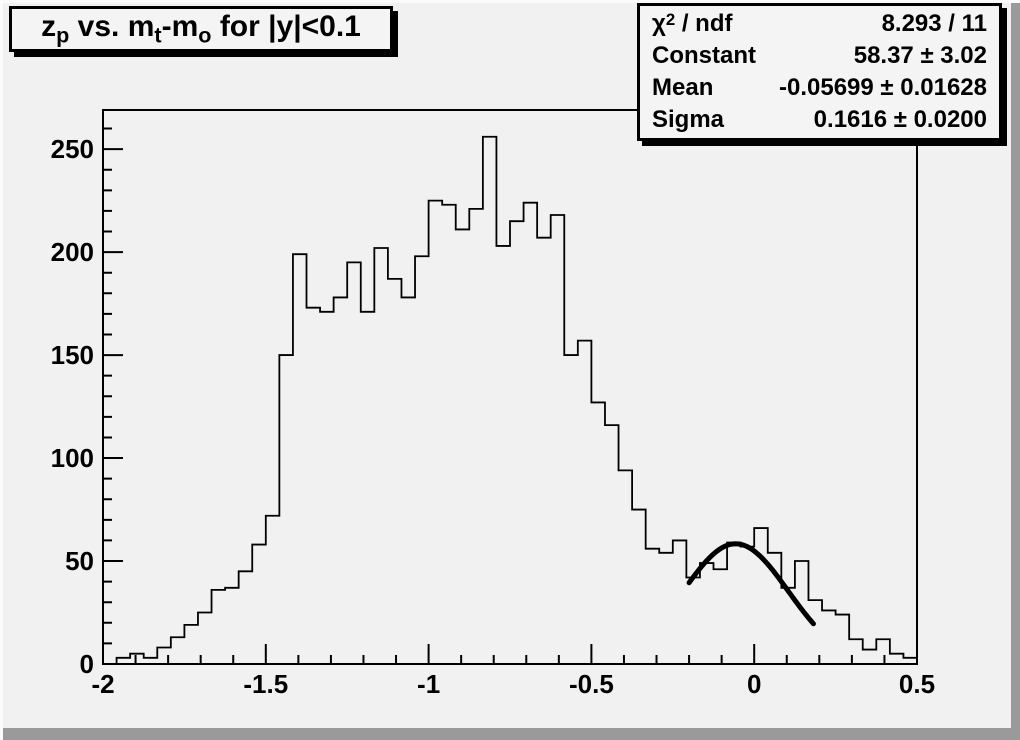 This screenshot has height=740, width=1020. I want to click on stats-row: Sigma 0.1616 ± 0.0200, so click(819, 120).